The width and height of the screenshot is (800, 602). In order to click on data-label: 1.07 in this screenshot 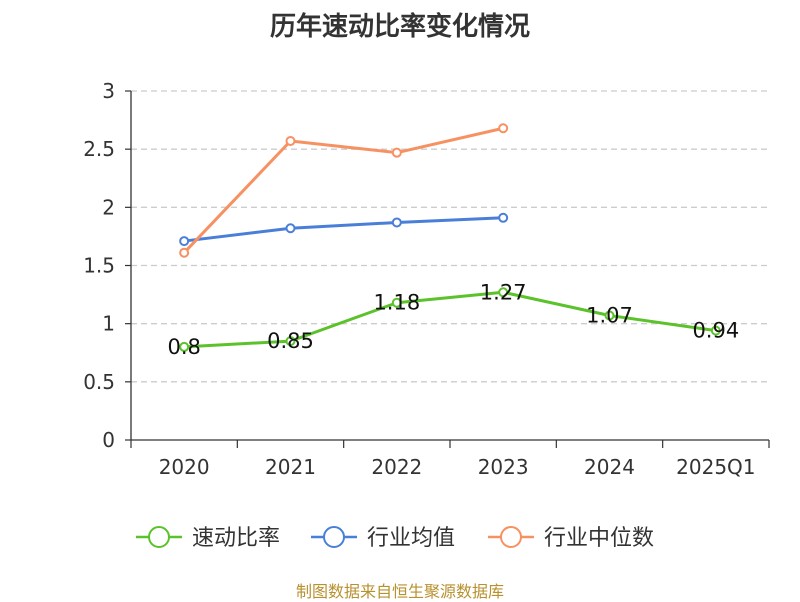, I will do `click(609, 316)`.